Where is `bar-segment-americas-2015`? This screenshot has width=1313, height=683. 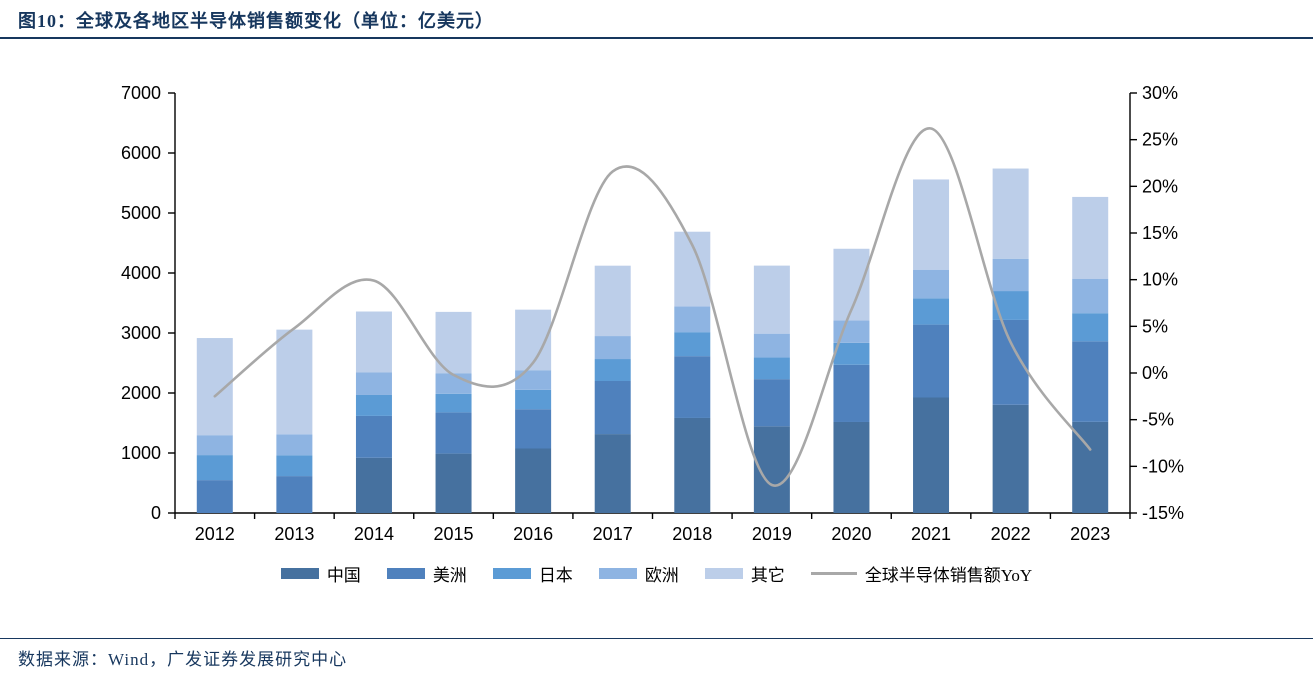 bar-segment-americas-2015 is located at coordinates (453, 433).